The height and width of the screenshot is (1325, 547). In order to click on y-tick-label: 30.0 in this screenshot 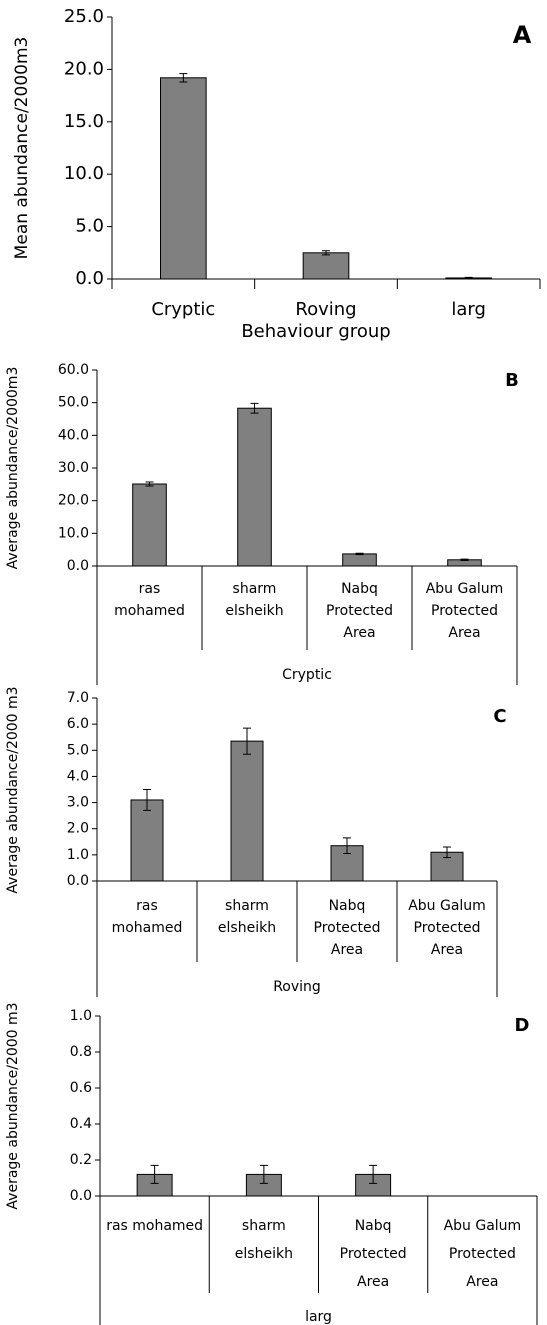, I will do `click(73, 468)`.